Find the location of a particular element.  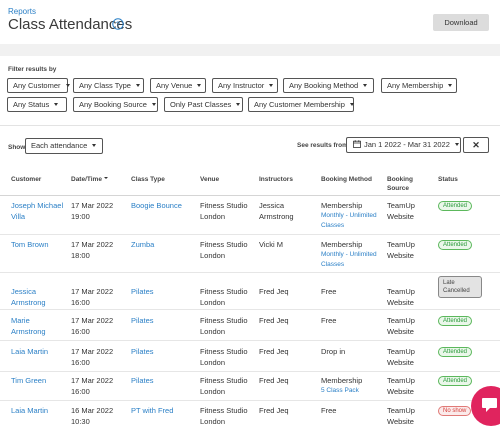

filter-instructor: Any Instructor is located at coordinates (245, 85).